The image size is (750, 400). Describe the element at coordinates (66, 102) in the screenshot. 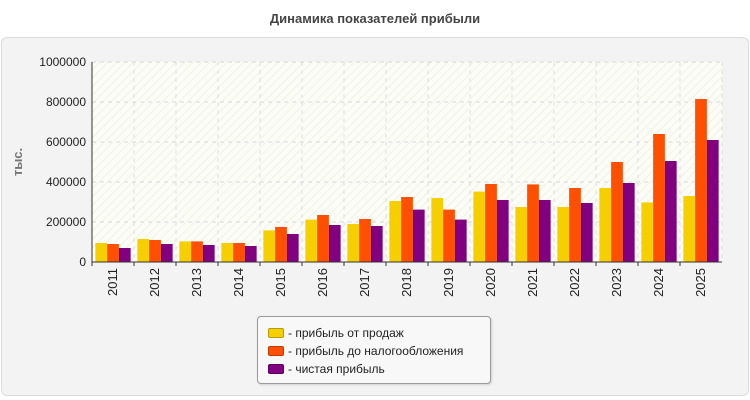

I see `y-tick-label: 800000` at that location.